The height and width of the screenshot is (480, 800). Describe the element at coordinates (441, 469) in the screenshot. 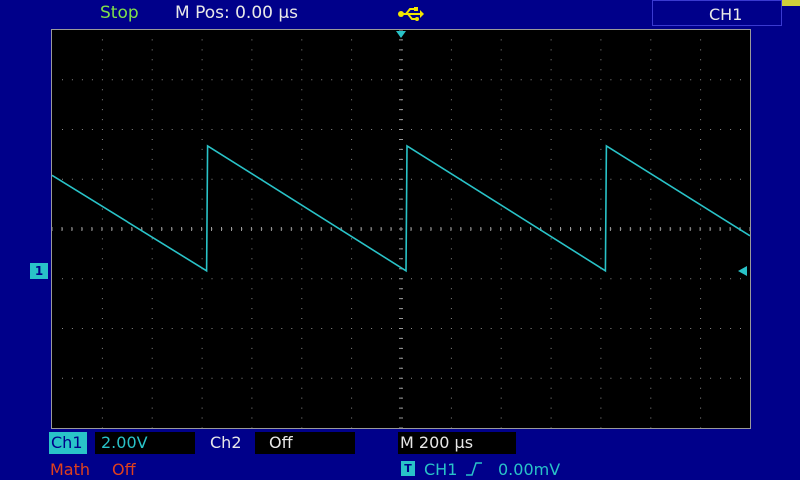

I see `trigger-source: CH1` at that location.